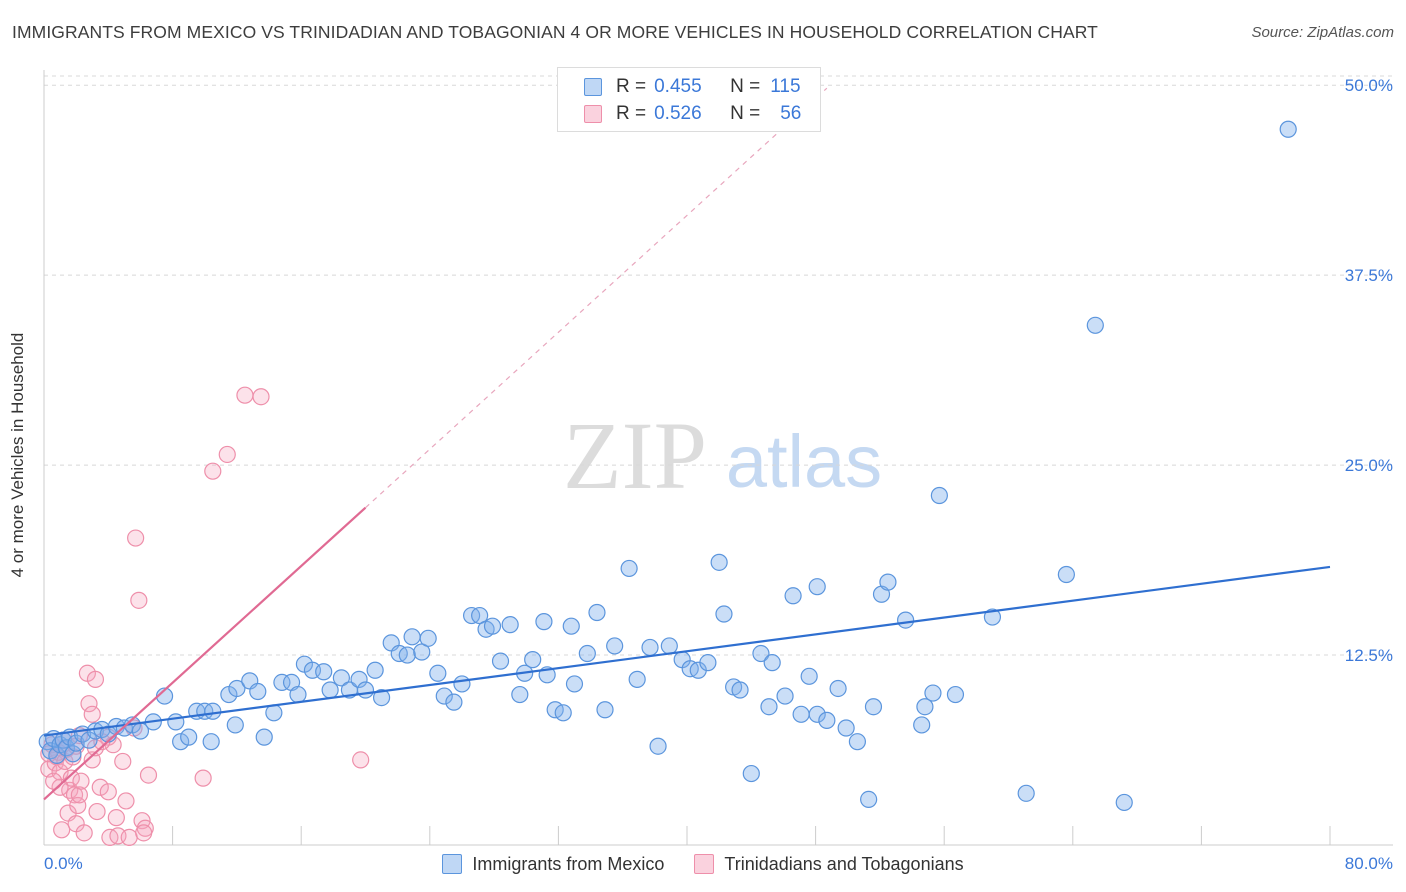 This screenshot has height=892, width=1406. Describe the element at coordinates (1369, 655) in the screenshot. I see `y-tick-label: 12.5%` at that location.